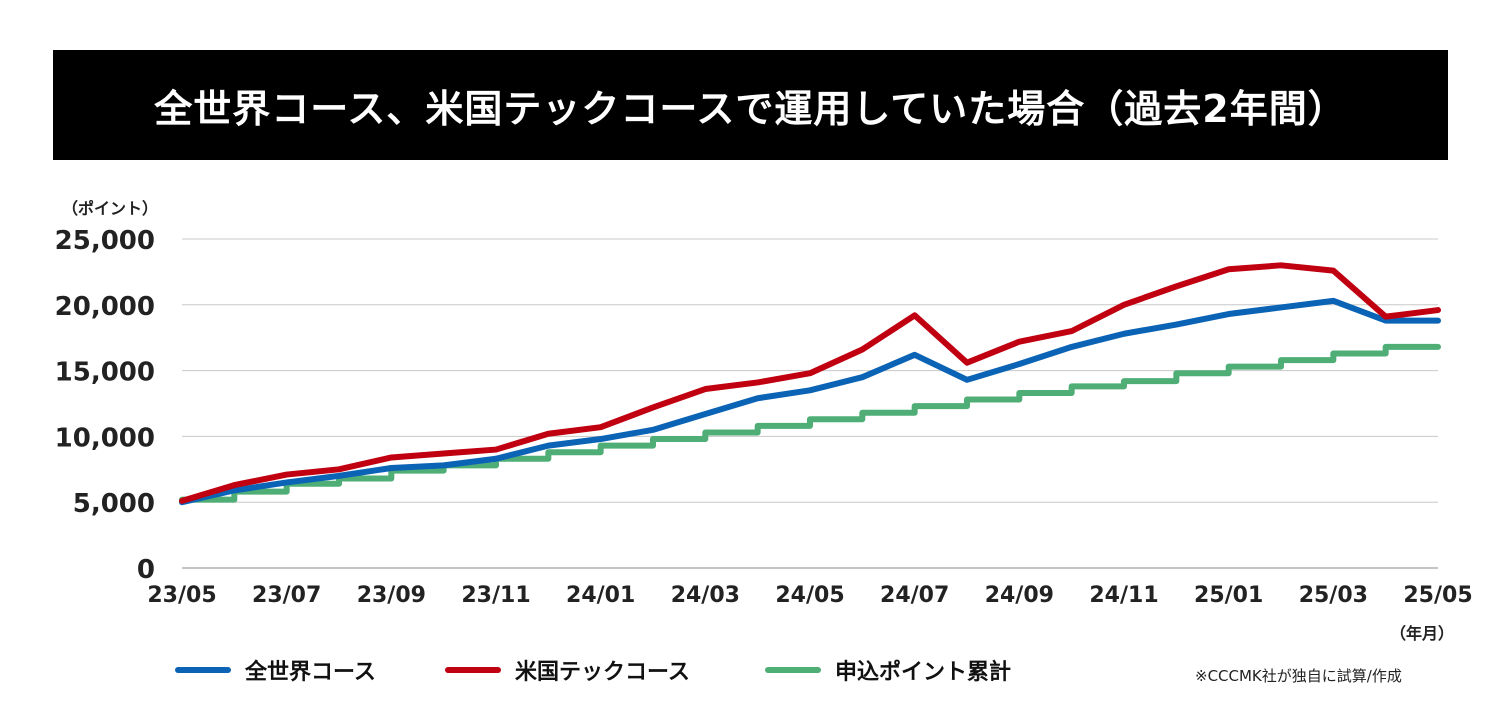 The image size is (1500, 725). Describe the element at coordinates (1422, 633) in the screenshot. I see `x-axis-unit-label: （年月）` at that location.